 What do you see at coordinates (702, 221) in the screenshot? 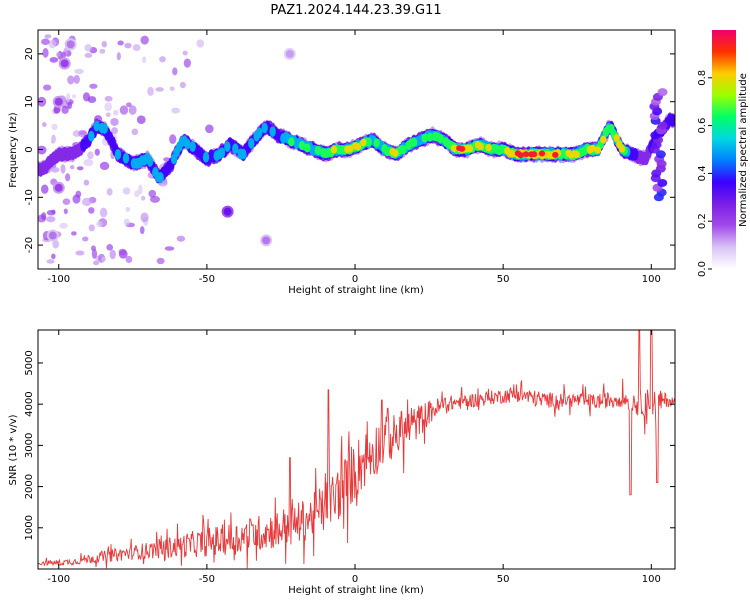
I see `colorbar-tick-label: 0.2` at bounding box center [702, 221].